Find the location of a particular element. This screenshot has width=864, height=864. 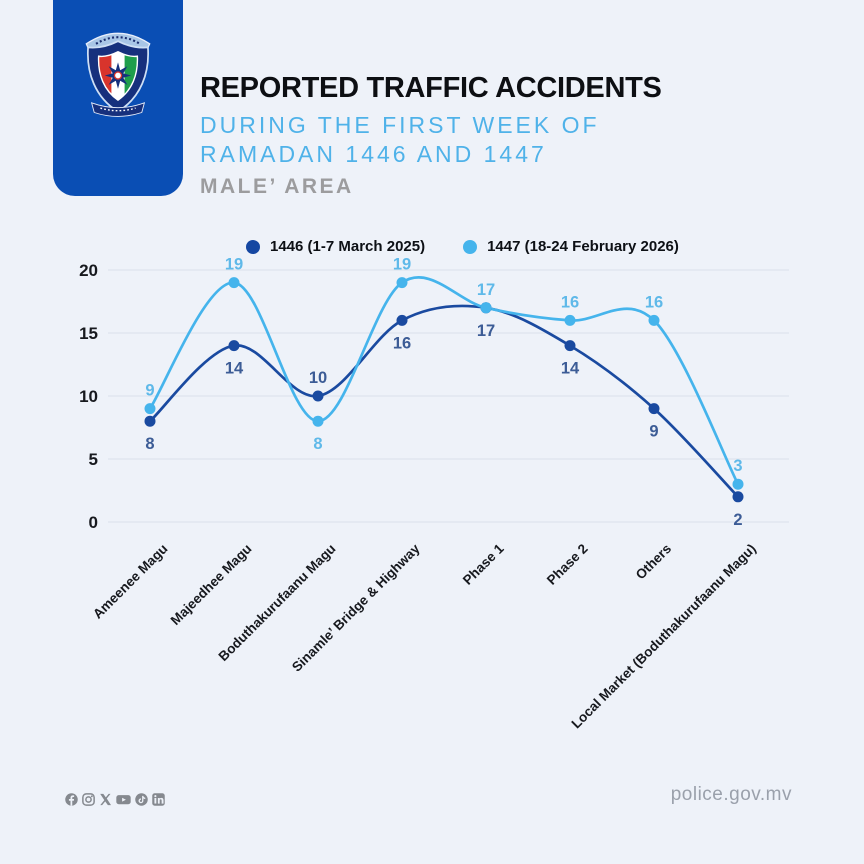

tiktok-icon is located at coordinates (141, 799).